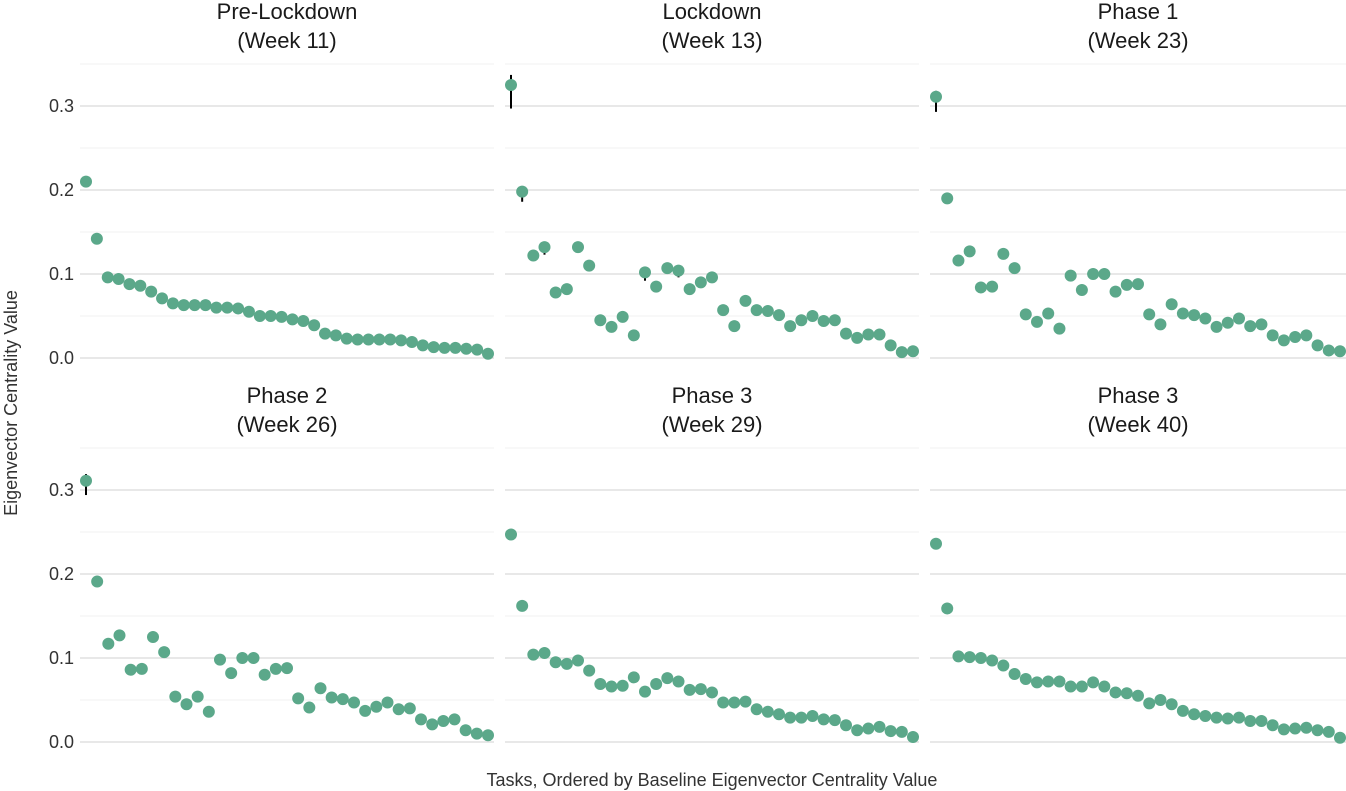 This screenshot has width=1346, height=791. What do you see at coordinates (61, 574) in the screenshot?
I see `y-tick-label: 0.2` at bounding box center [61, 574].